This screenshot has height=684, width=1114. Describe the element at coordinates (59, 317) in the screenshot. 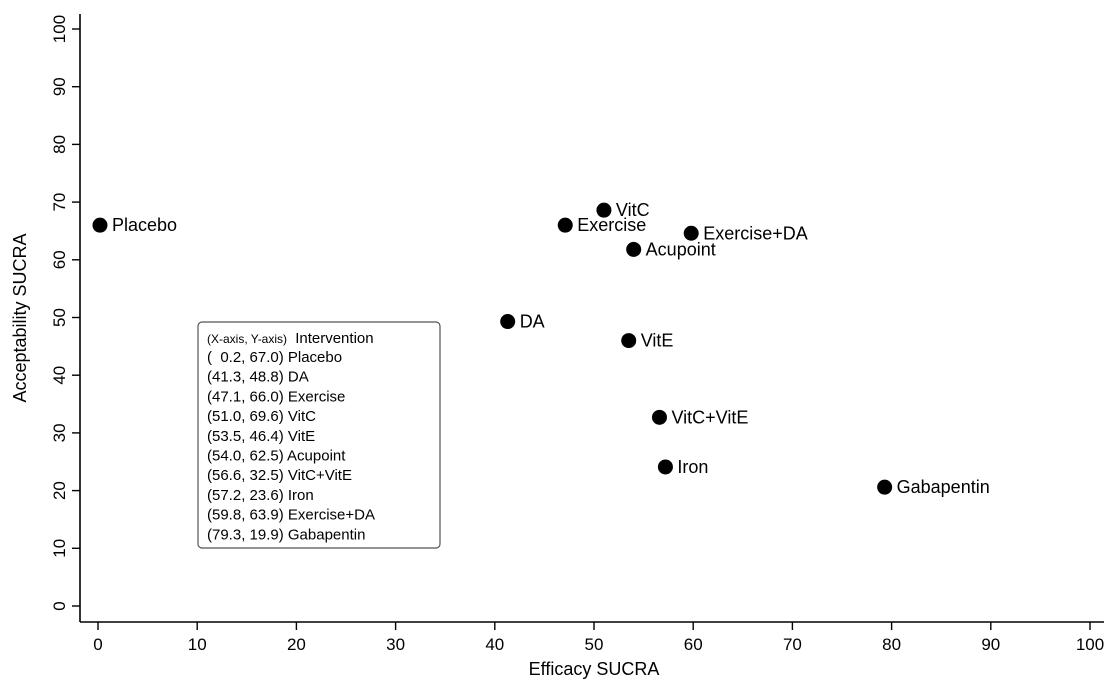

I see `y-tick-label-5: 50` at that location.